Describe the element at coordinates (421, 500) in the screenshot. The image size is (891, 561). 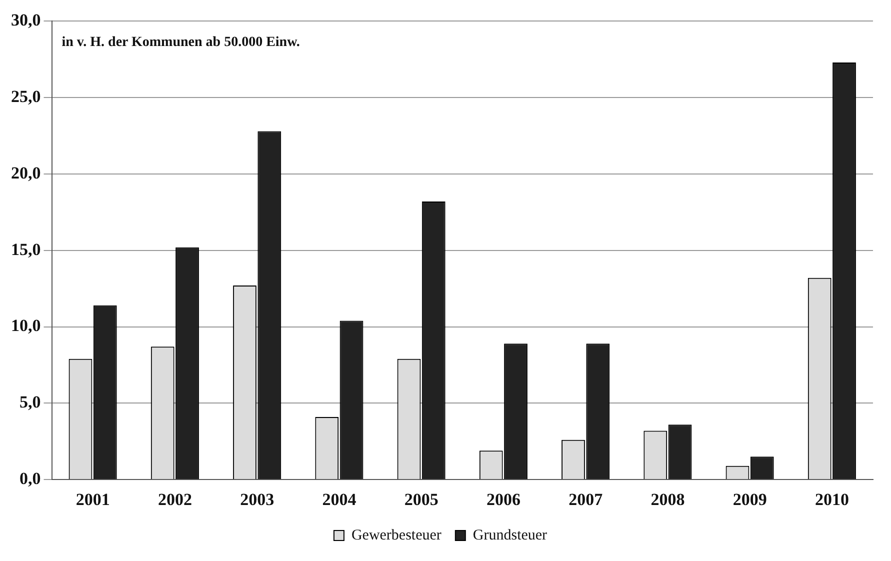
I see `x-tick-label: 2005` at that location.